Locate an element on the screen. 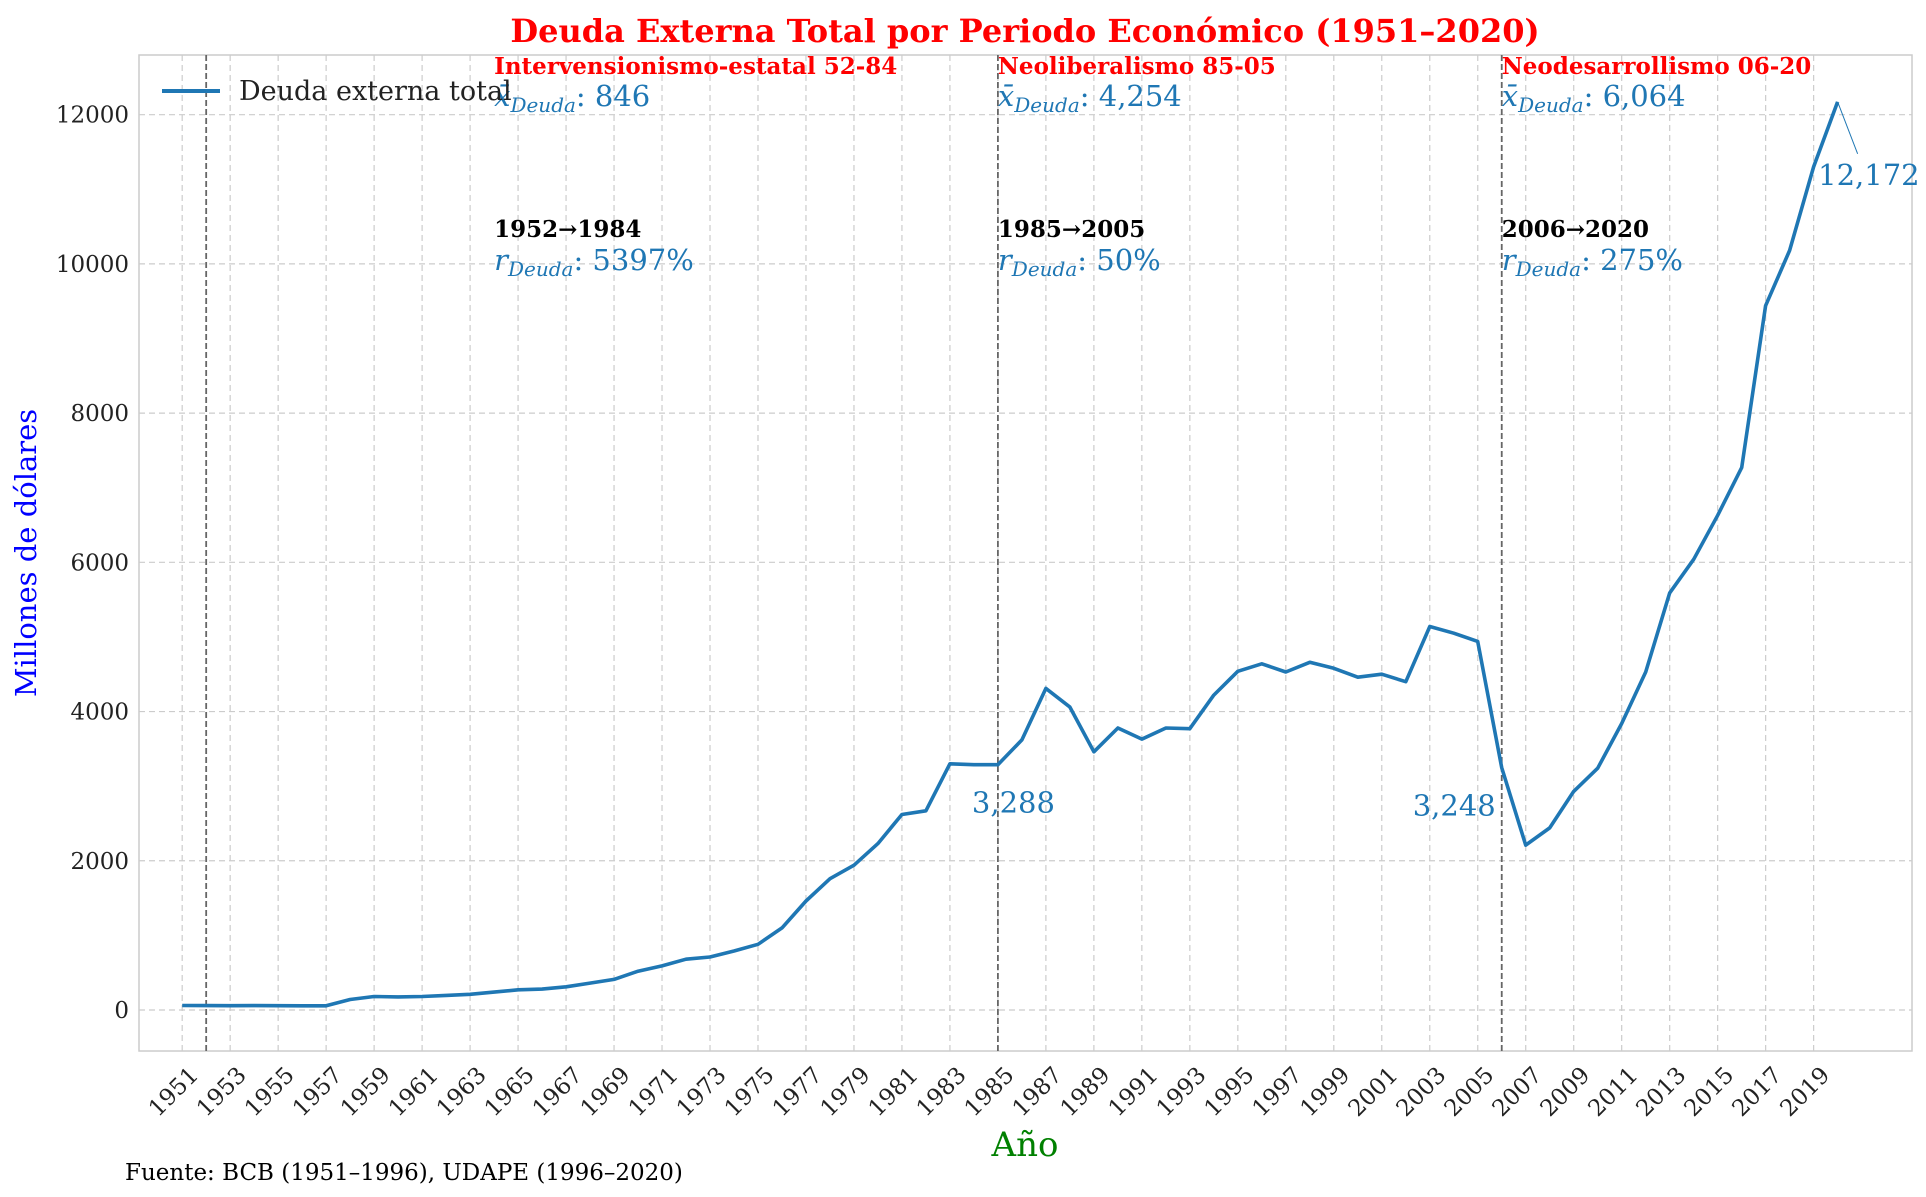 The width and height of the screenshot is (1926, 1197). x-axis-label: Año is located at coordinates (1025, 1145).